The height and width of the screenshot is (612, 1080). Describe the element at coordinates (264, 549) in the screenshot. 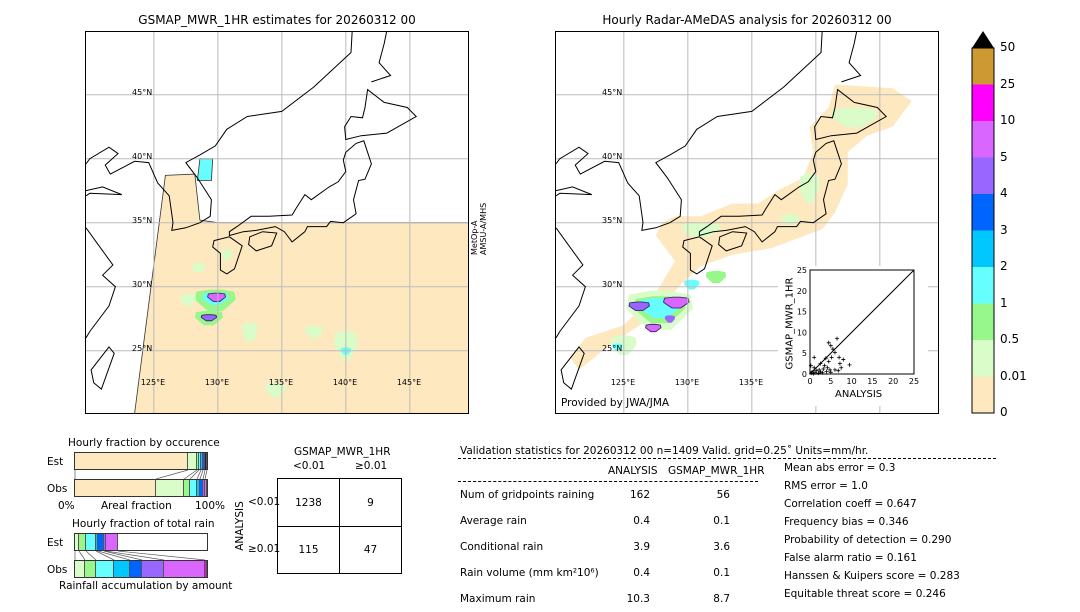

I see `contingency-row-label-2: ≥0.01` at that location.